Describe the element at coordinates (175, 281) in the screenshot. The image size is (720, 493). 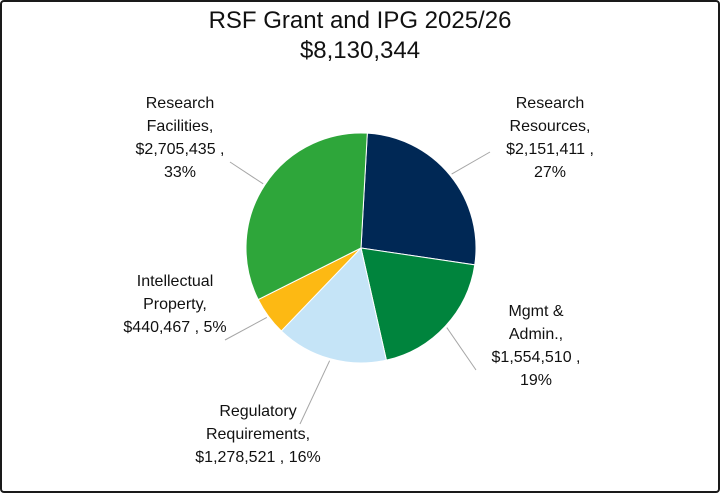
I see `label-line: Intellectual` at that location.